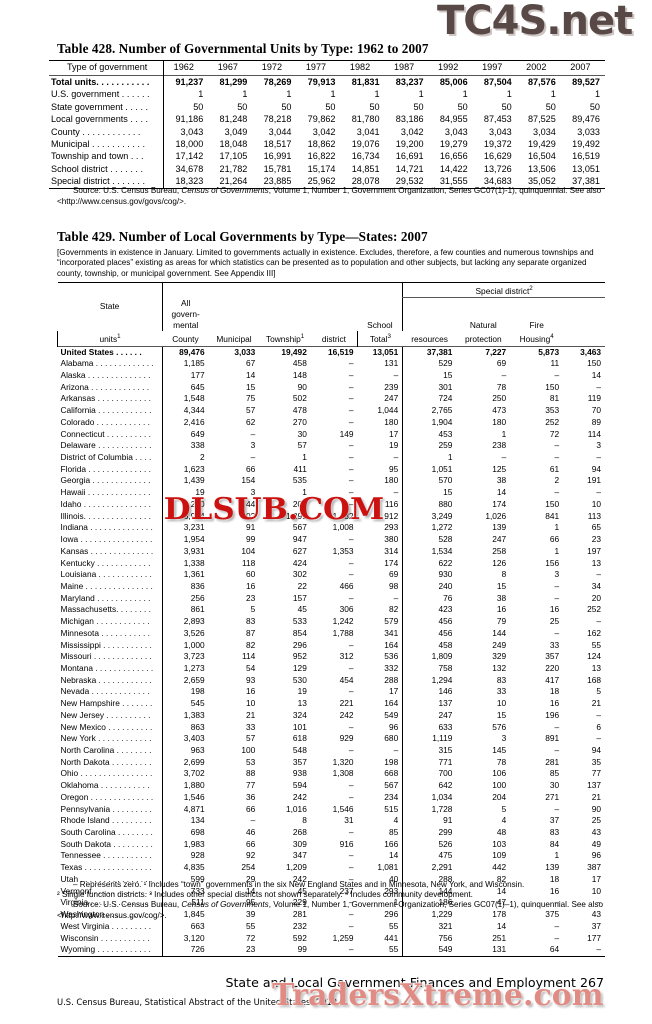 The image size is (652, 1024). I want to click on table-cell: 87, so click(251, 632).